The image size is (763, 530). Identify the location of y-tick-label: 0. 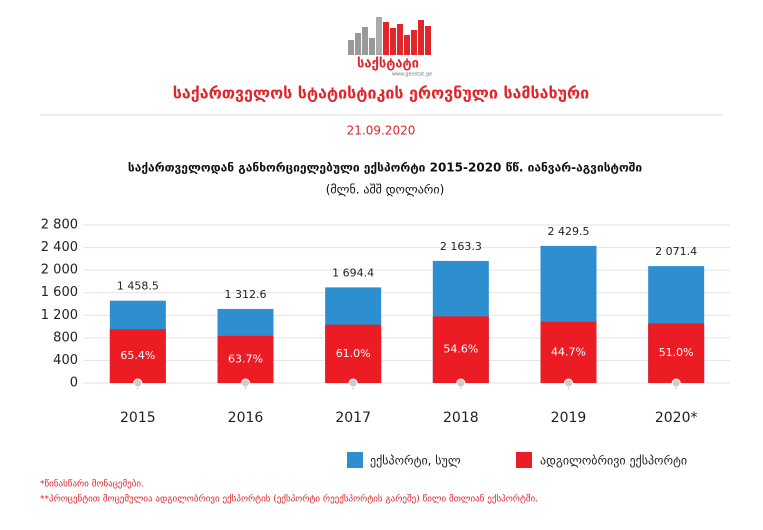
(74, 383).